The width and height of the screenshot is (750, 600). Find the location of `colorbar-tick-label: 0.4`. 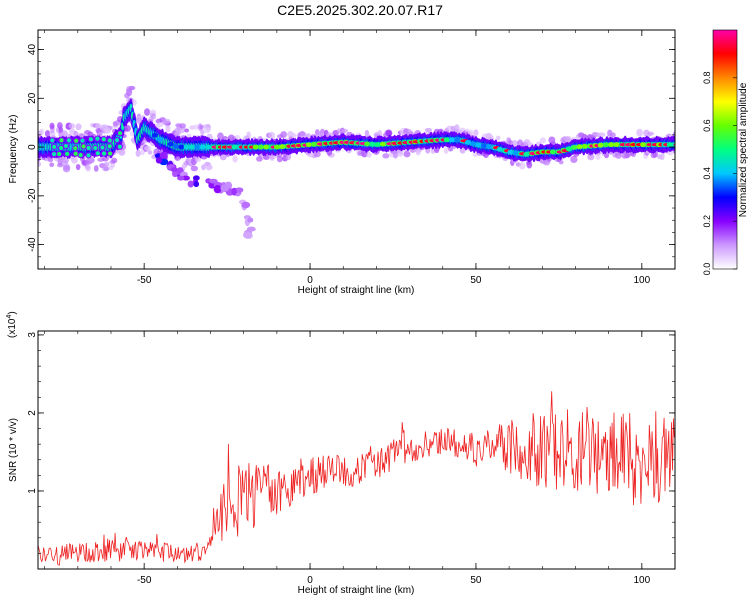

colorbar-tick-label: 0.4 is located at coordinates (707, 173).